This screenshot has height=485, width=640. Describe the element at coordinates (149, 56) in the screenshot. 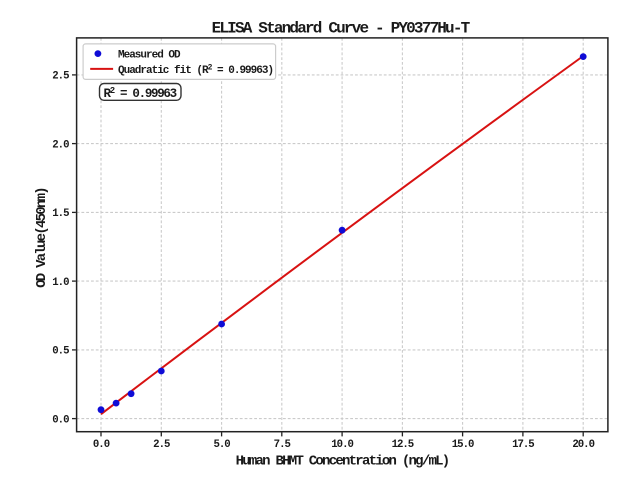

I see `svg-text: Measured OD` at that location.